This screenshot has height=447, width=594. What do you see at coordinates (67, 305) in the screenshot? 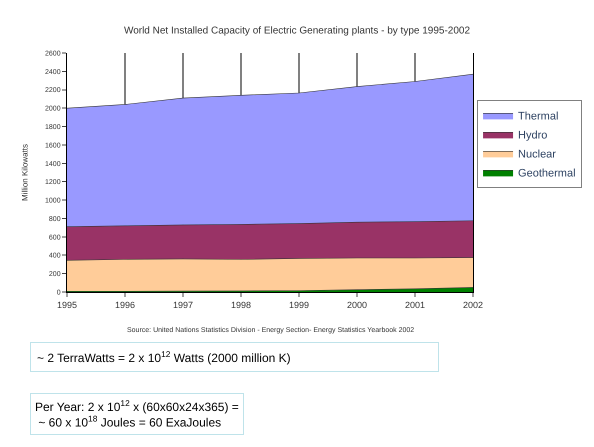
I see `x-tick-label: 1995` at bounding box center [67, 305].